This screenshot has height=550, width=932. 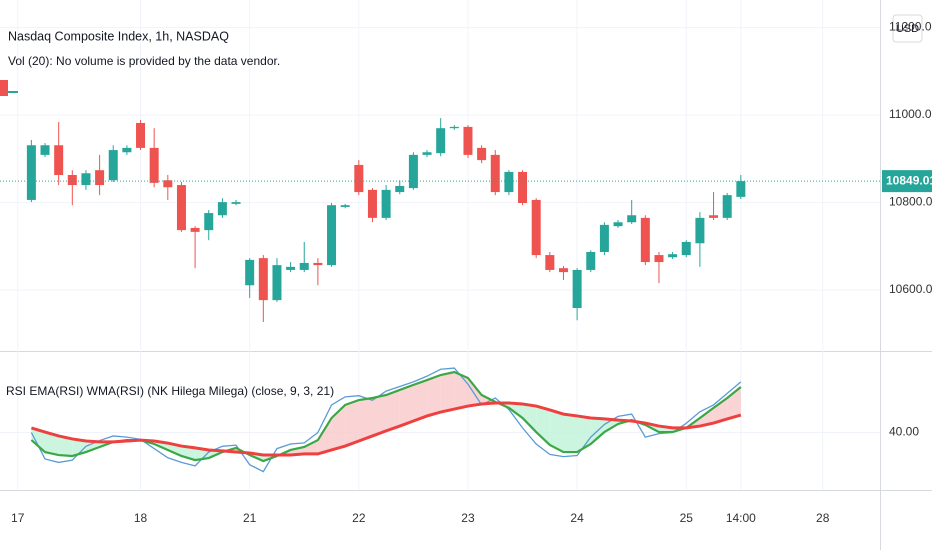 What do you see at coordinates (910, 202) in the screenshot?
I see `price-tick-label: 10800.00` at bounding box center [910, 202].